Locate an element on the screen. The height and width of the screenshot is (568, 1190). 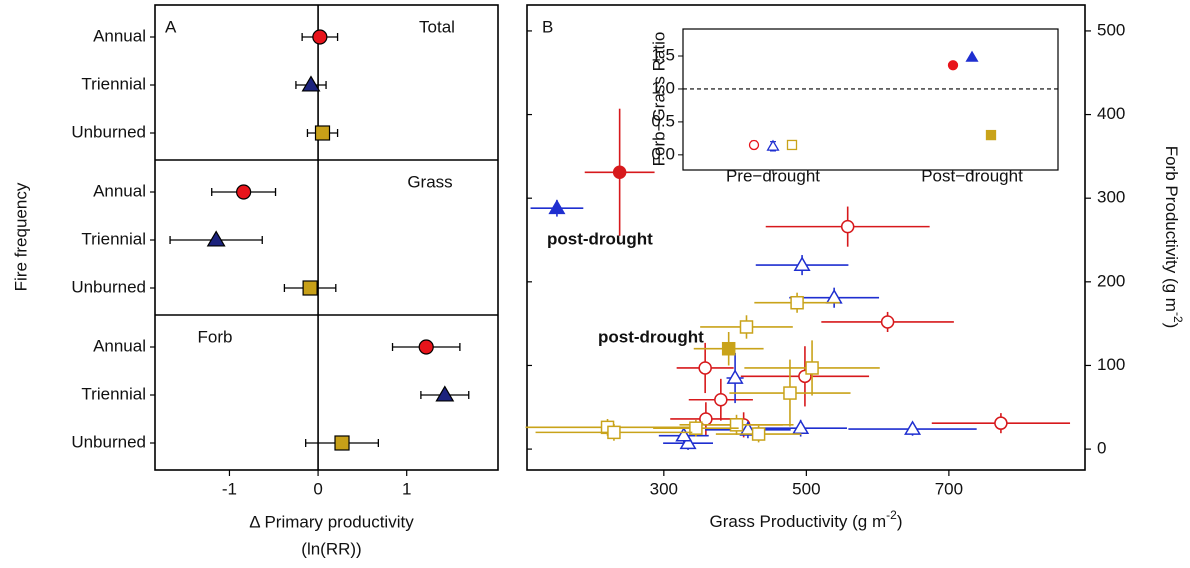
x-tick-label: 500 is located at coordinates (806, 488).